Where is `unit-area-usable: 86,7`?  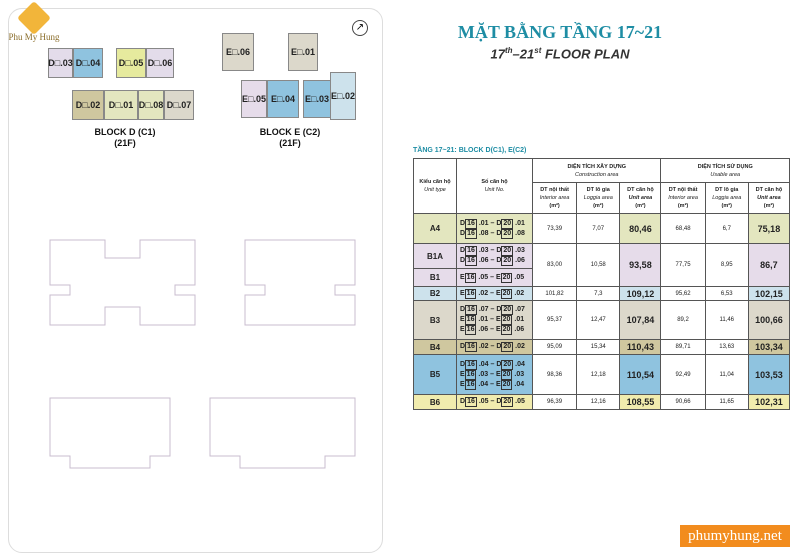 unit-area-usable: 86,7 is located at coordinates (769, 265).